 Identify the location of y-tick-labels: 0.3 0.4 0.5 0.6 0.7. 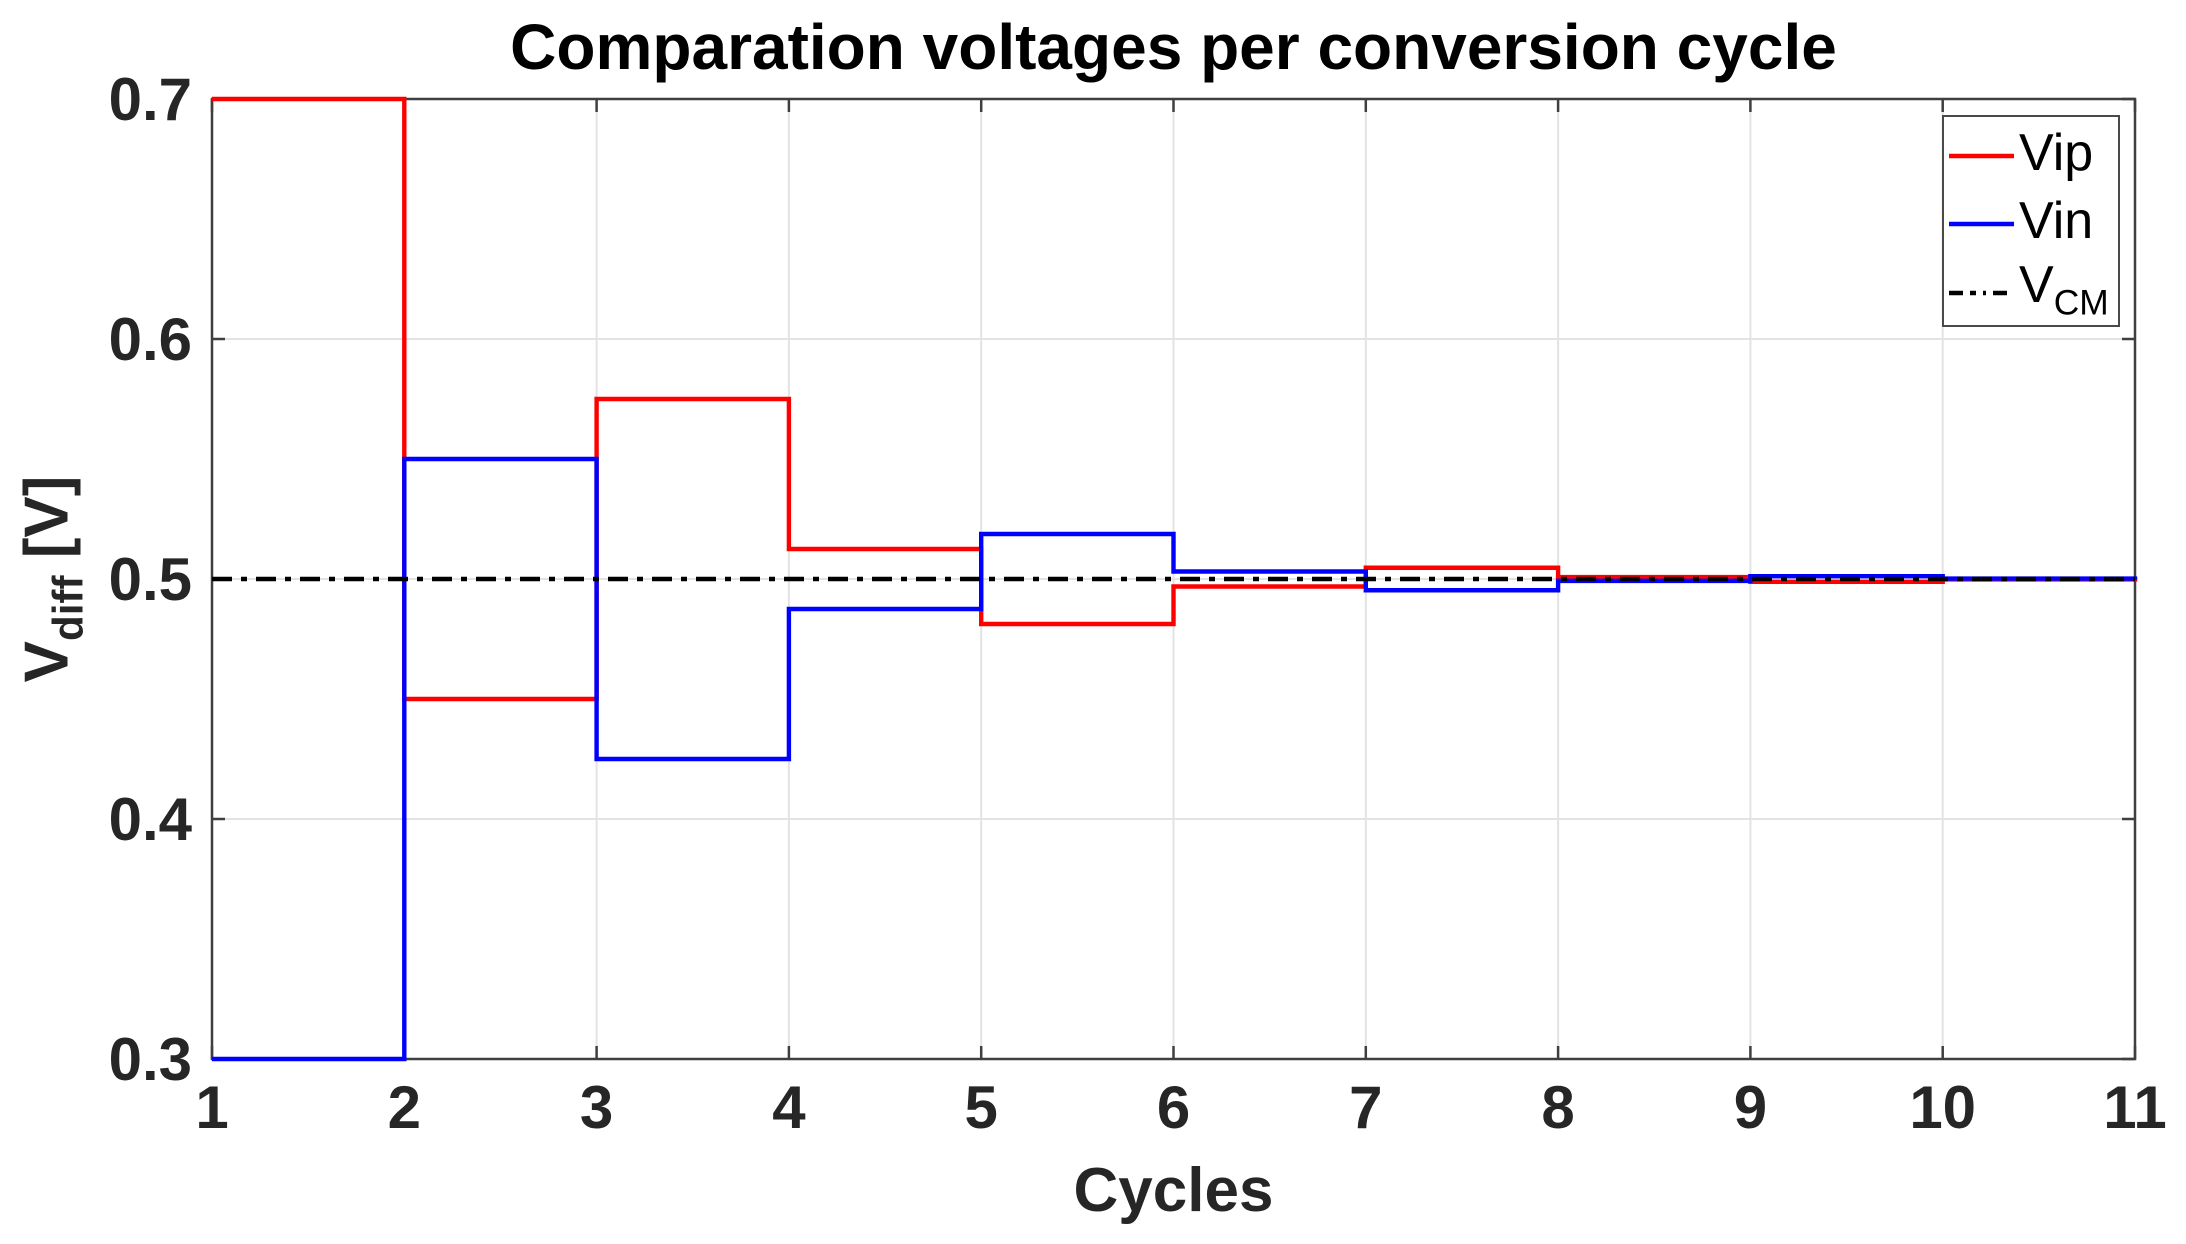
(151, 579).